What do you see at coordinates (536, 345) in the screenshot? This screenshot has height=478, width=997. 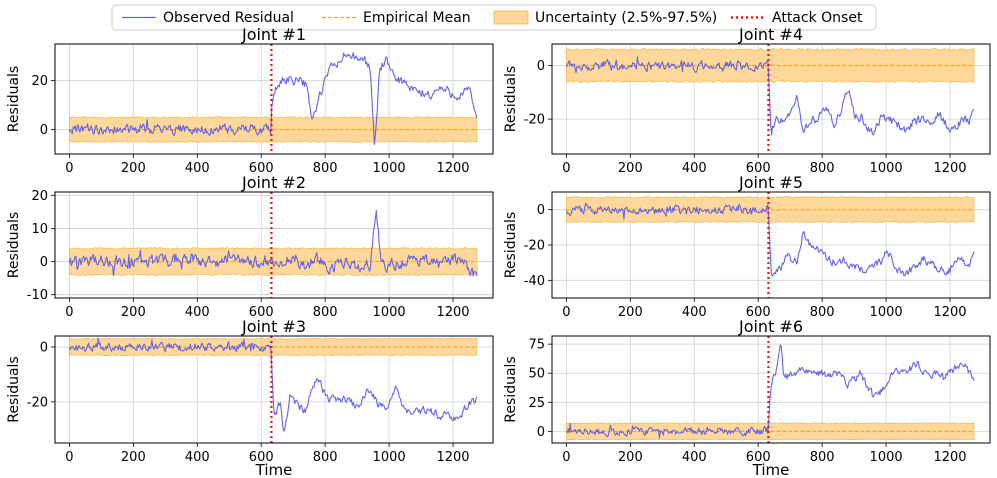 I see `y-tick-label: 75` at bounding box center [536, 345].